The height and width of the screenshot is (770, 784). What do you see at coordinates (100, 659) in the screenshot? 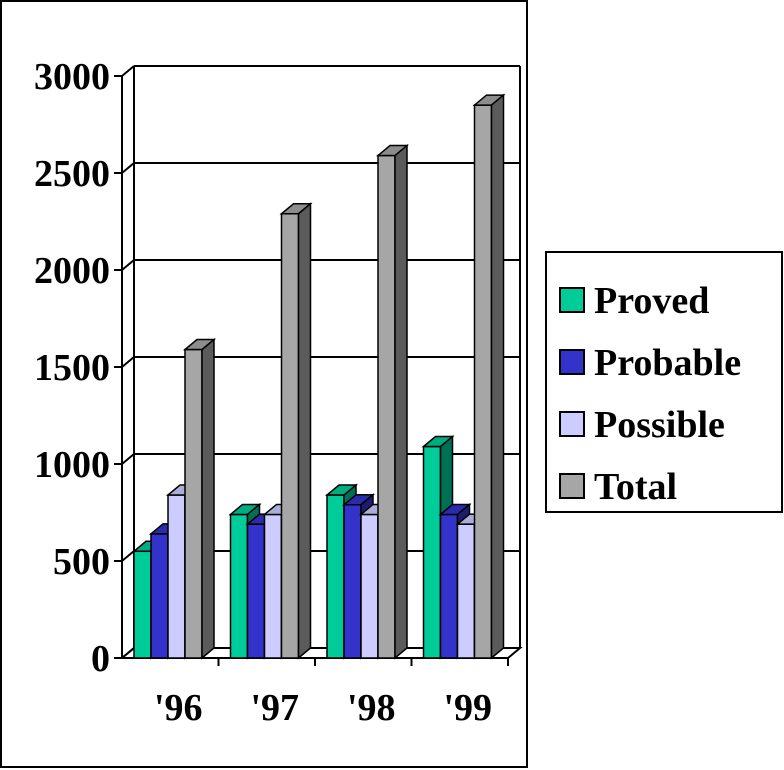
I see `y-tick-label: 0` at bounding box center [100, 659].